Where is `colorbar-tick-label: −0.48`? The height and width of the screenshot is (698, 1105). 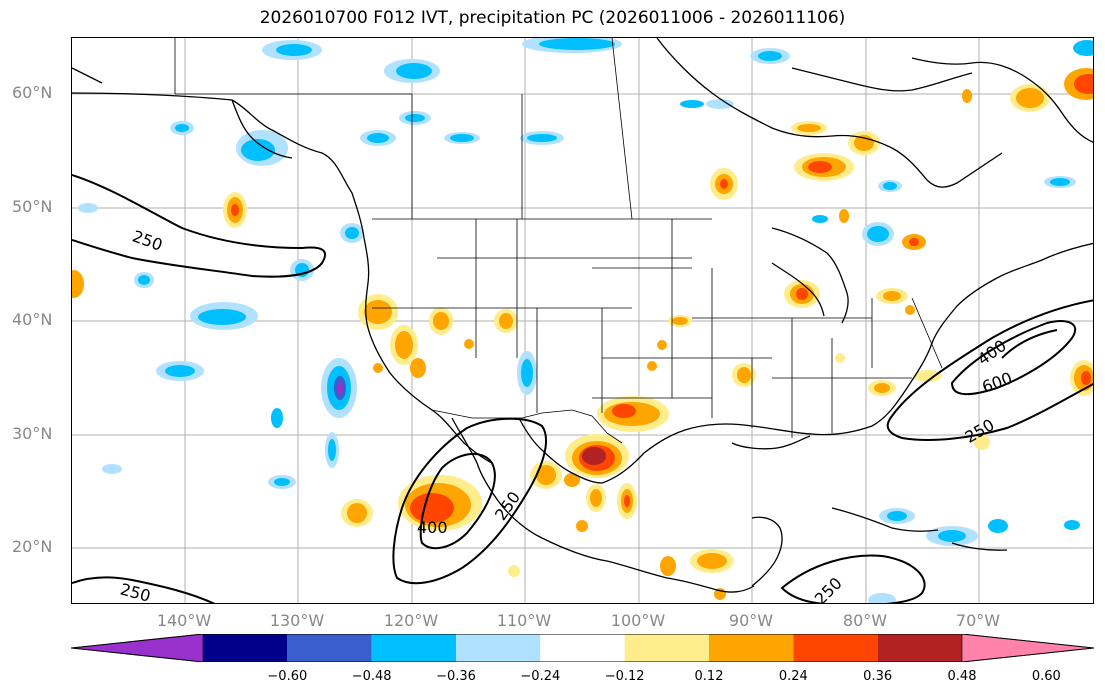 colorbar-tick-label: −0.48 is located at coordinates (371, 676).